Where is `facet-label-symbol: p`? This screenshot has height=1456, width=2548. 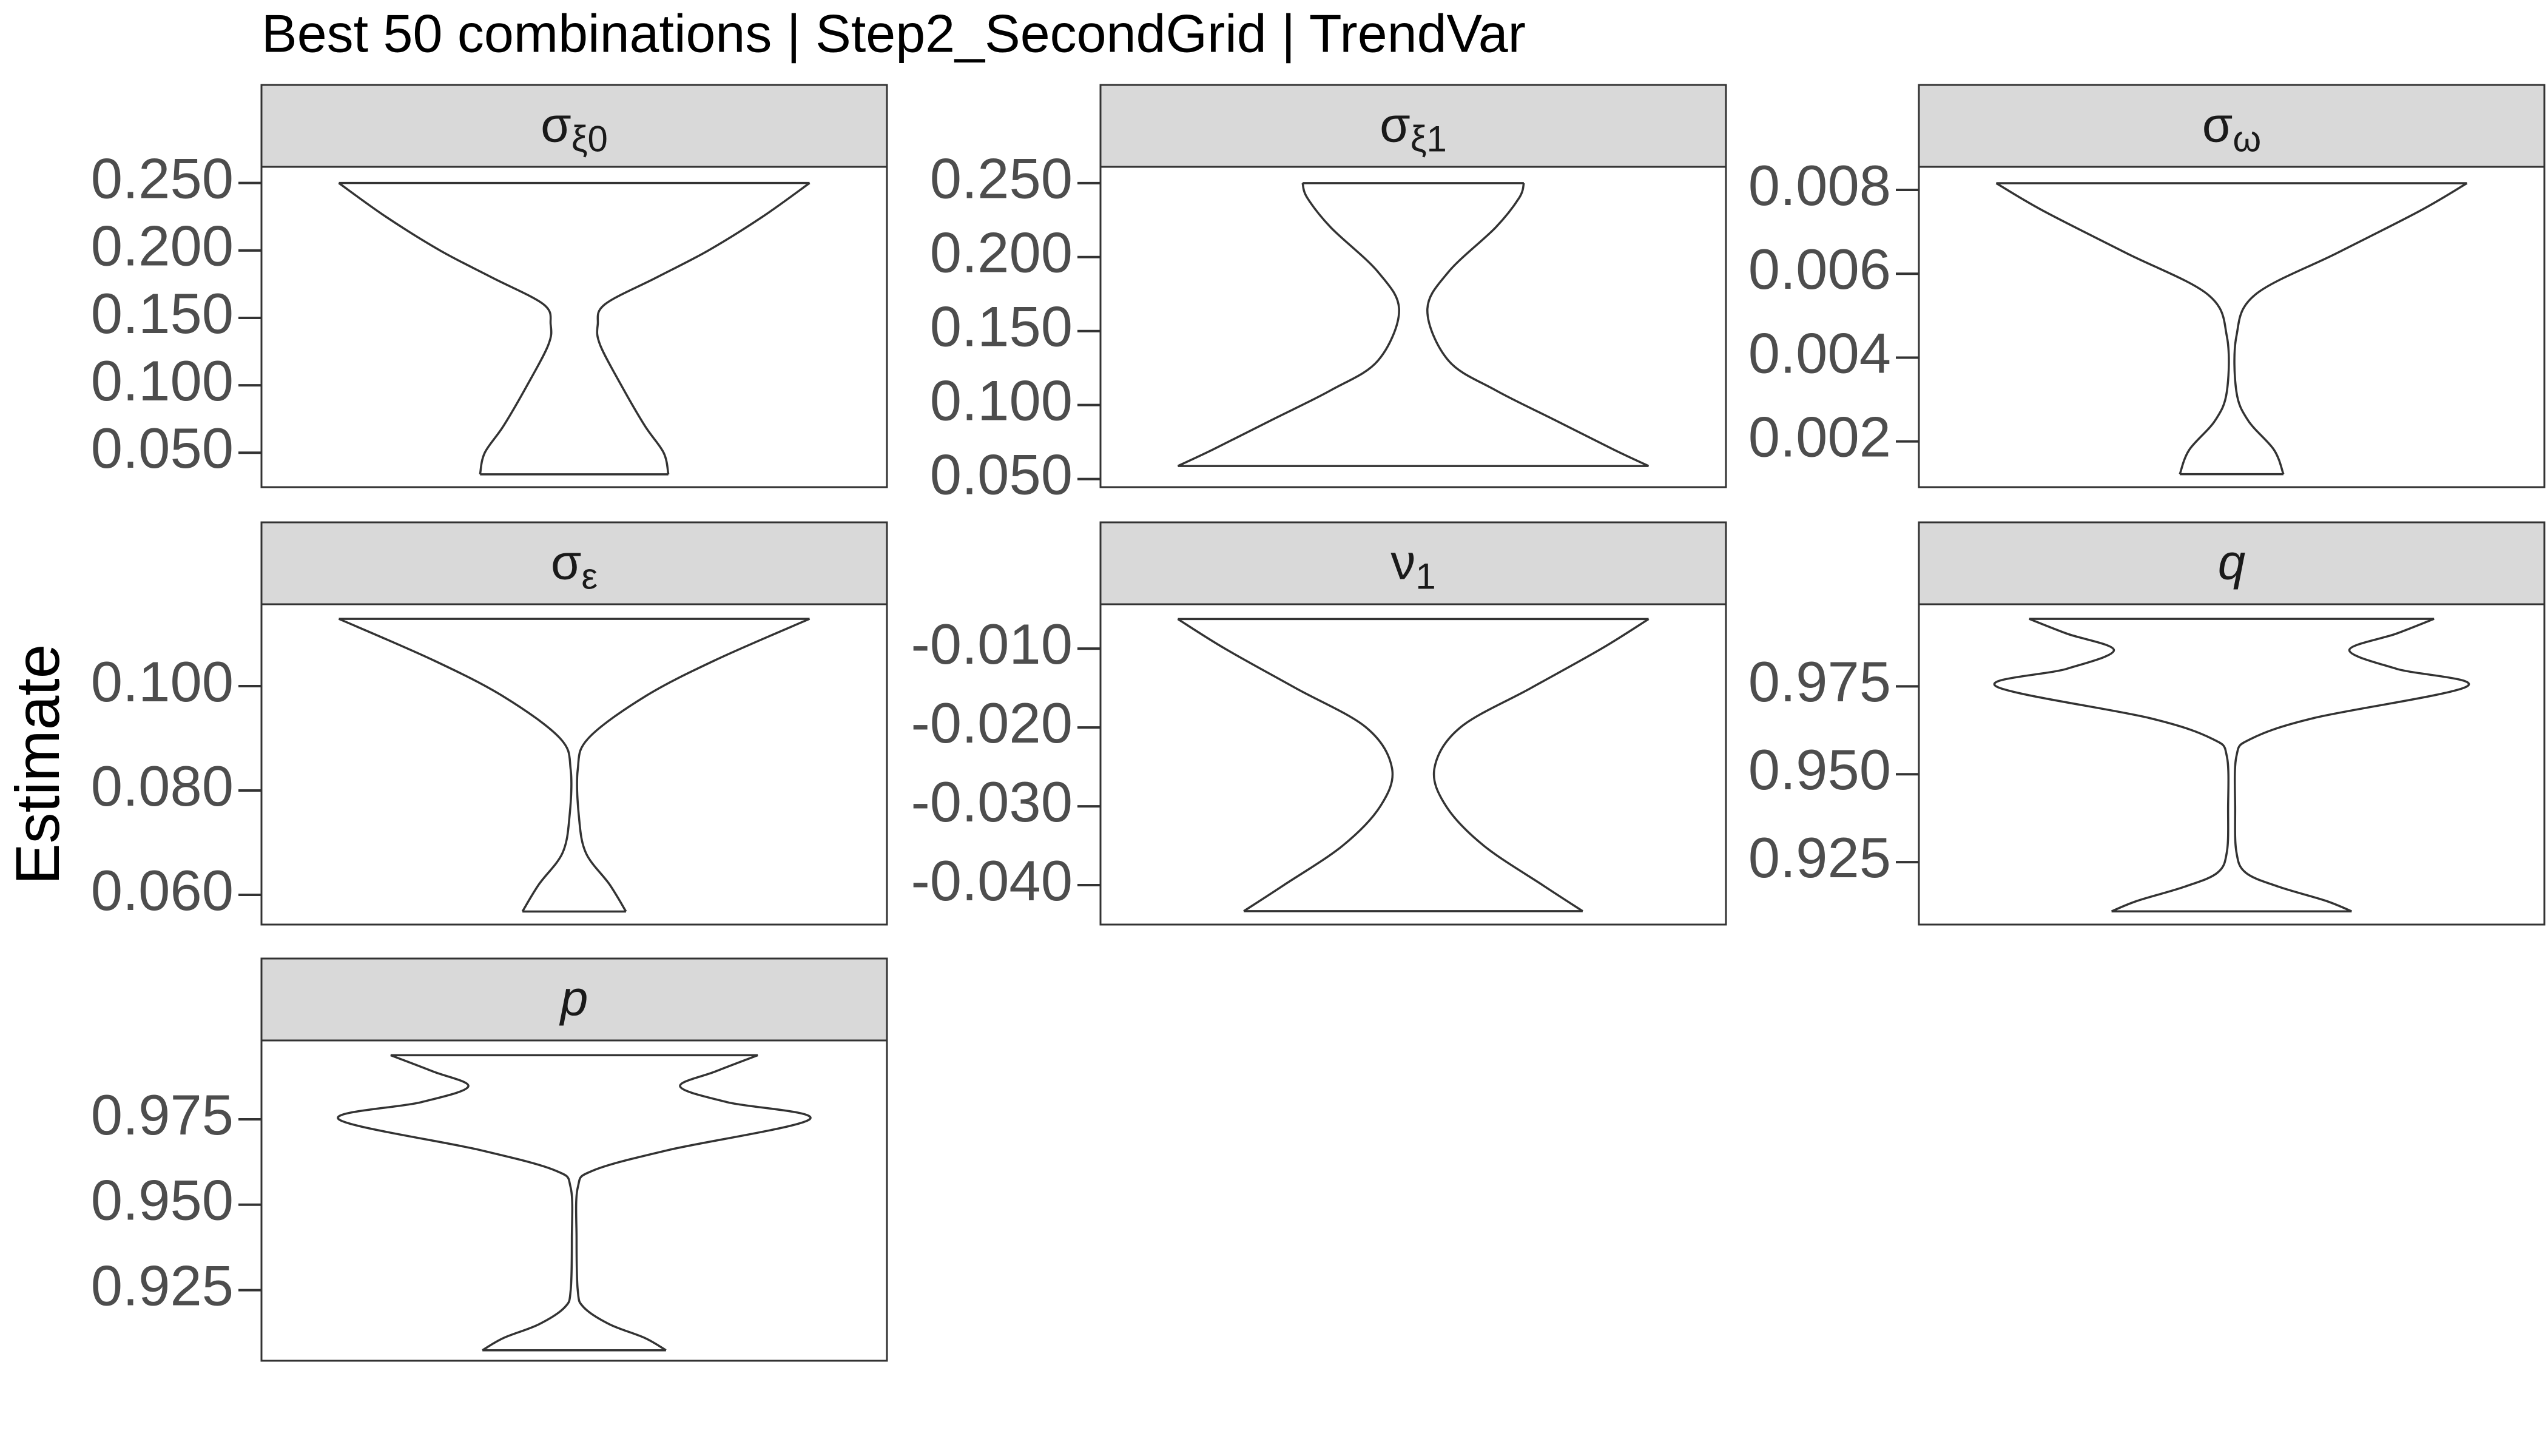
facet-label-symbol: p is located at coordinates (573, 998).